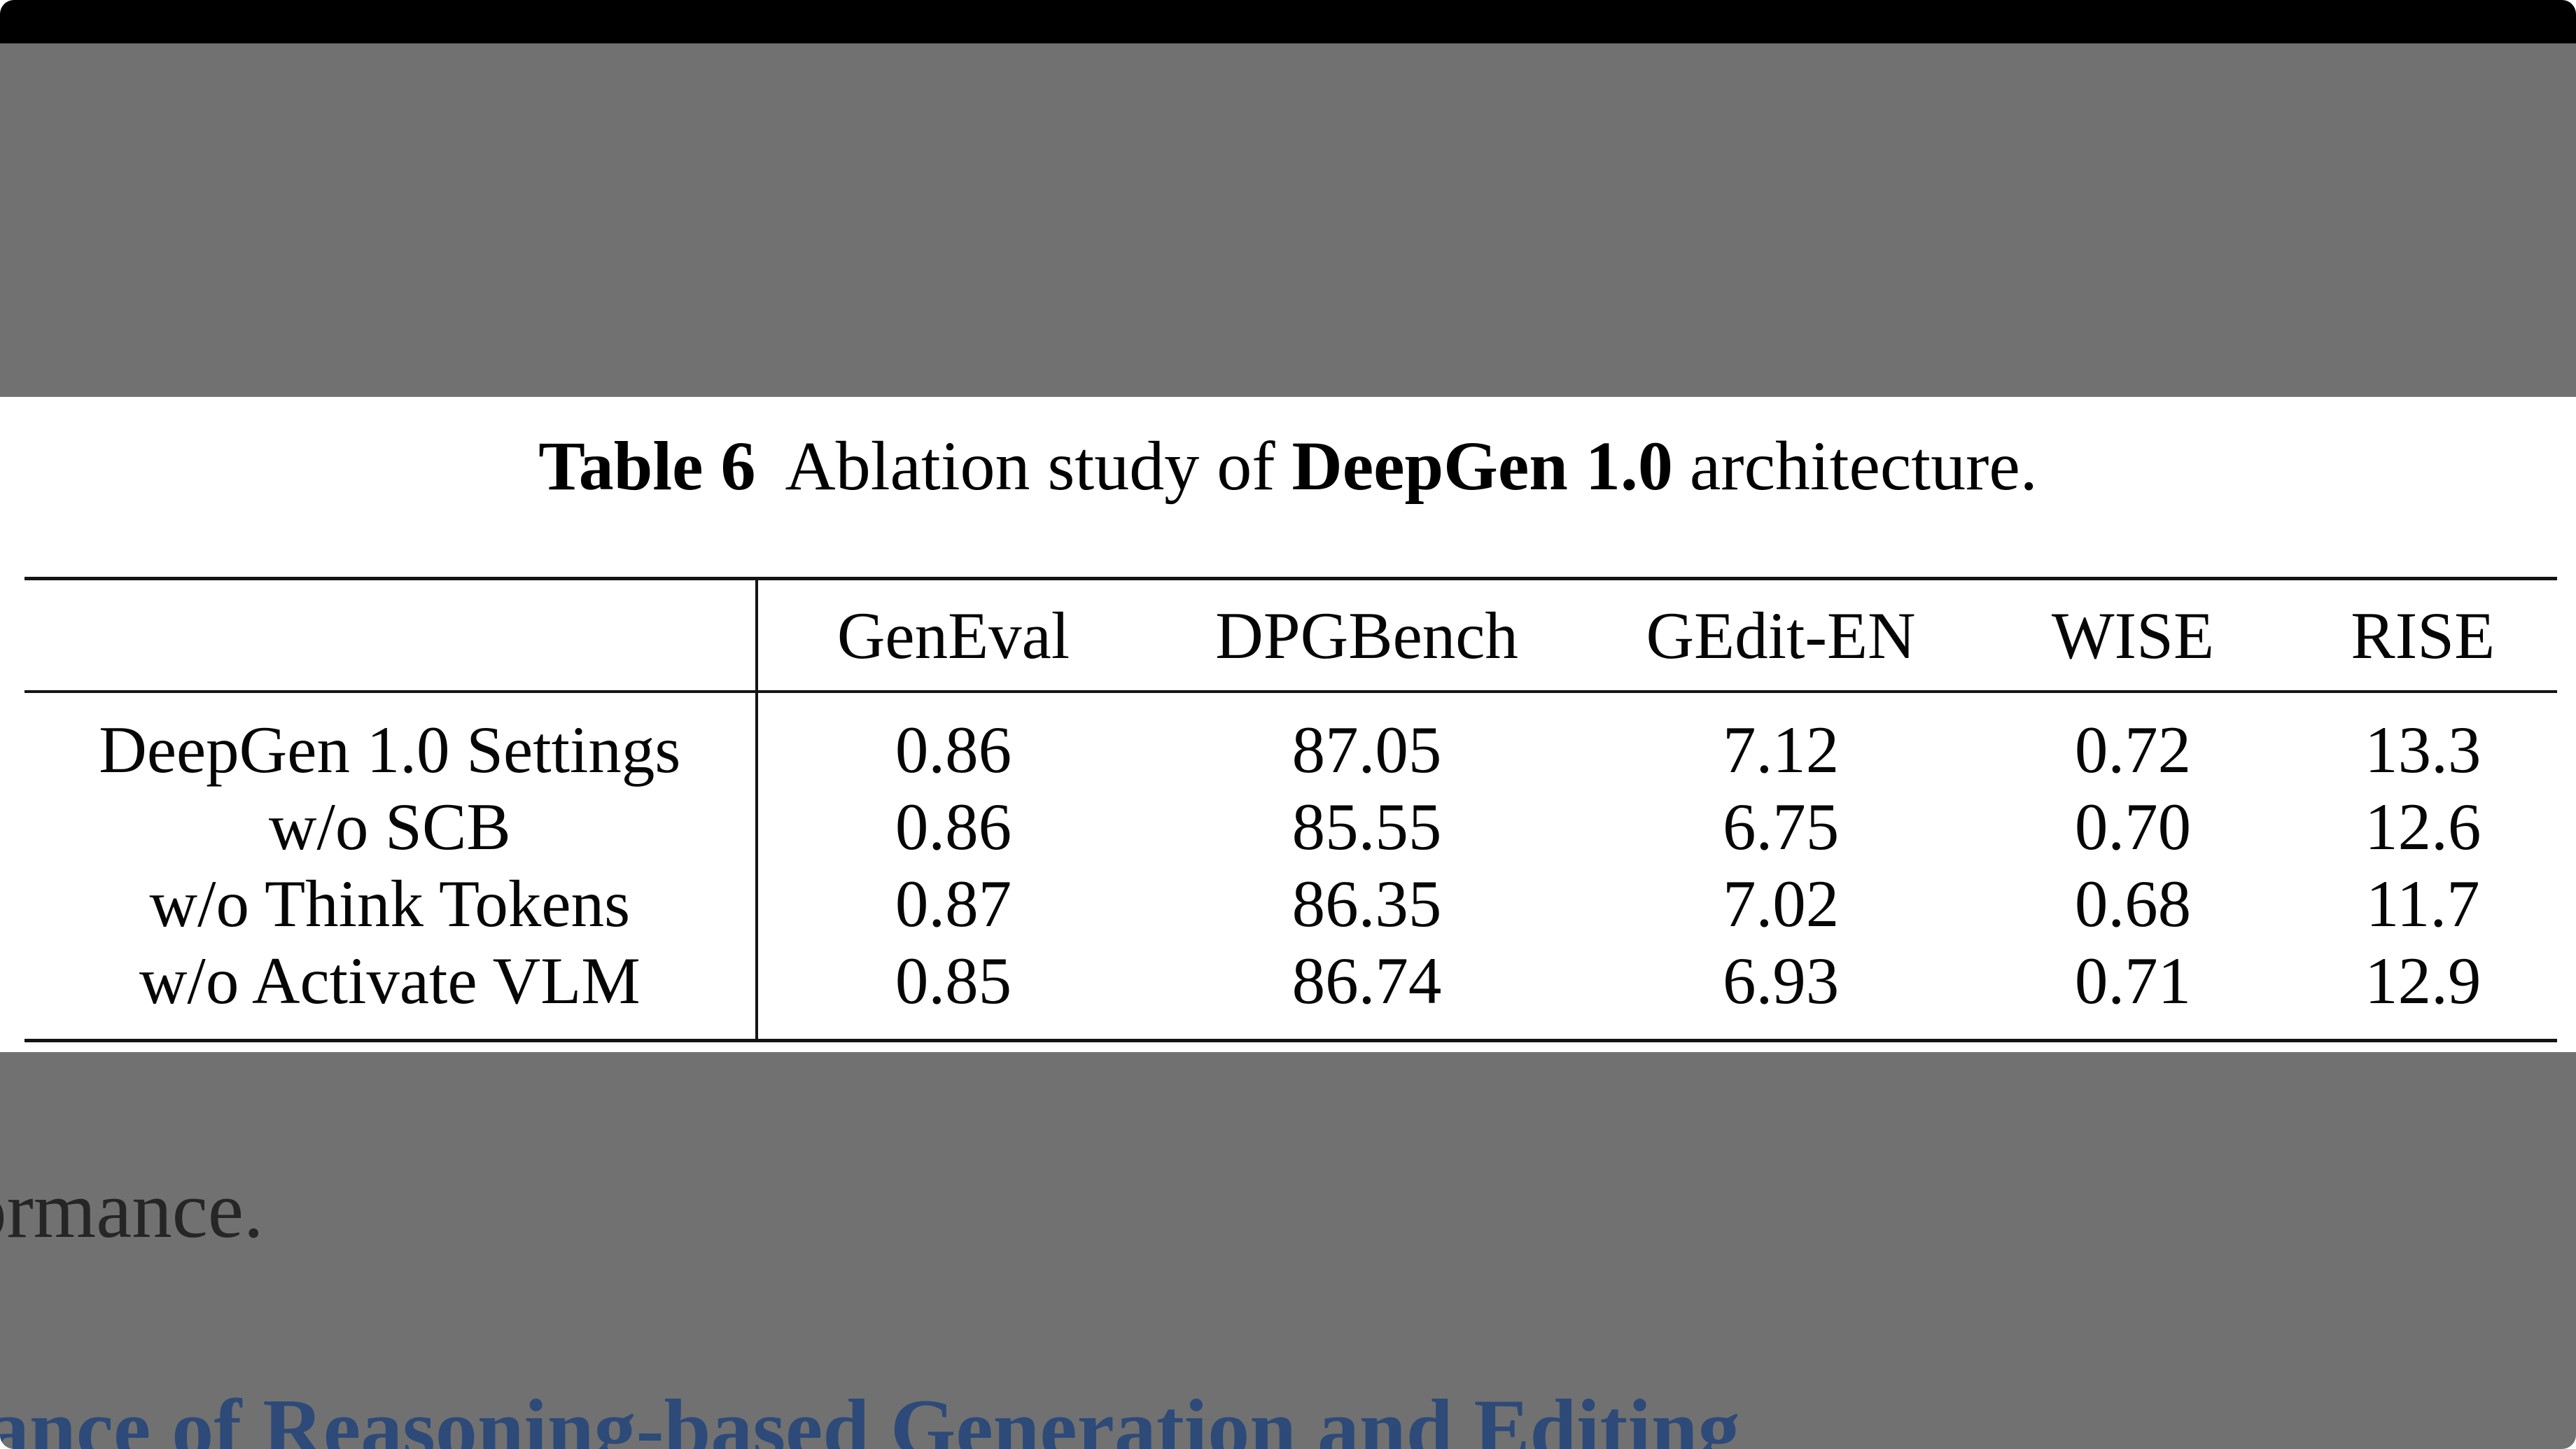  Describe the element at coordinates (953, 904) in the screenshot. I see `table-cell: 0.87` at that location.